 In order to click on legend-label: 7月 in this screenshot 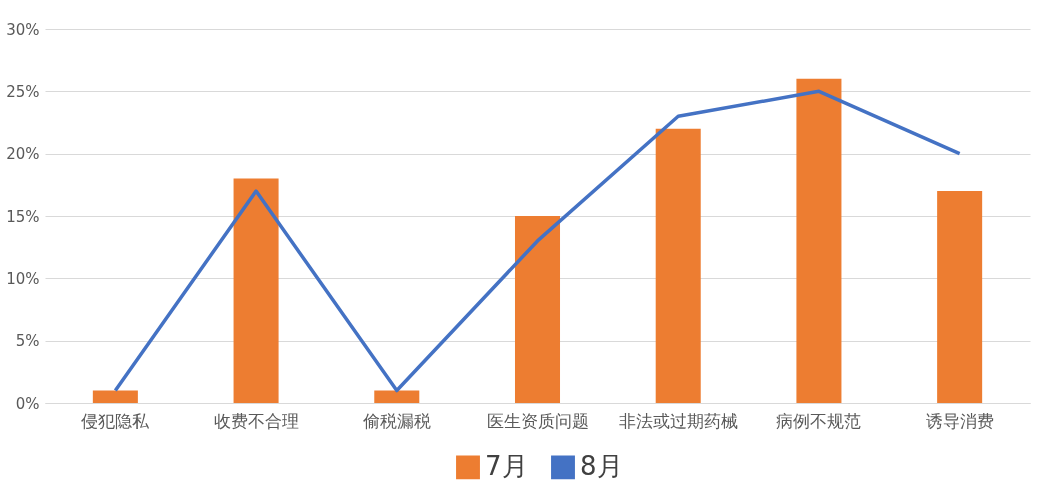, I will do `click(506, 466)`.